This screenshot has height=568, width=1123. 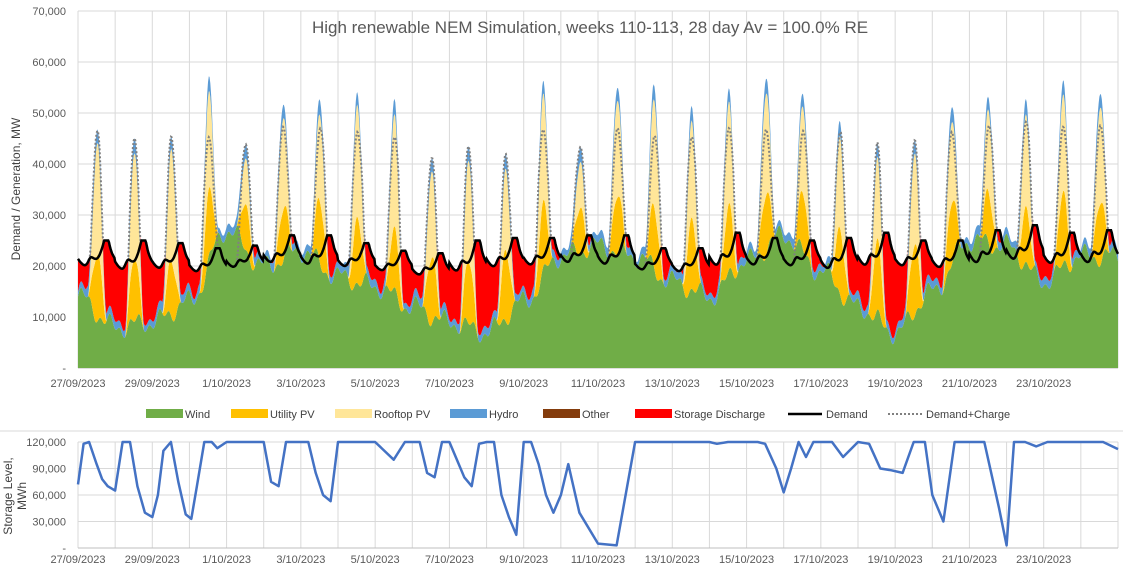 I want to click on legend-label: Other, so click(x=596, y=415).